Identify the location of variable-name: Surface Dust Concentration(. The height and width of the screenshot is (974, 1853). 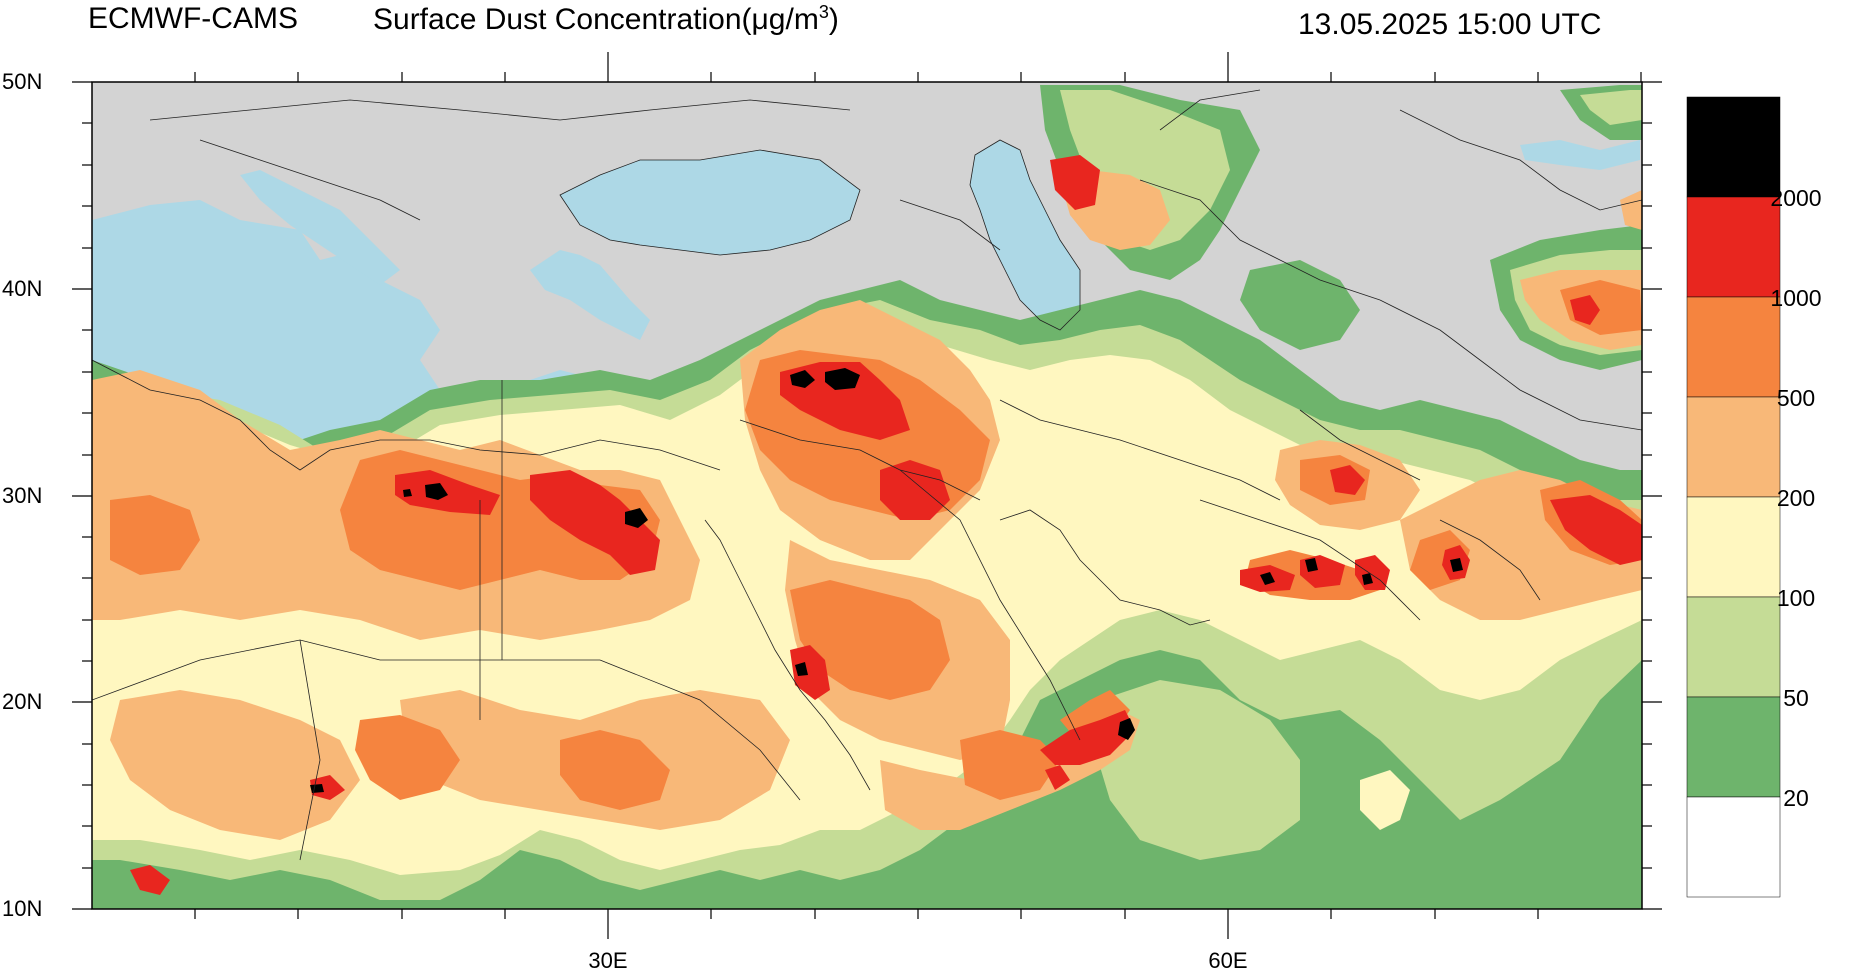
(562, 19).